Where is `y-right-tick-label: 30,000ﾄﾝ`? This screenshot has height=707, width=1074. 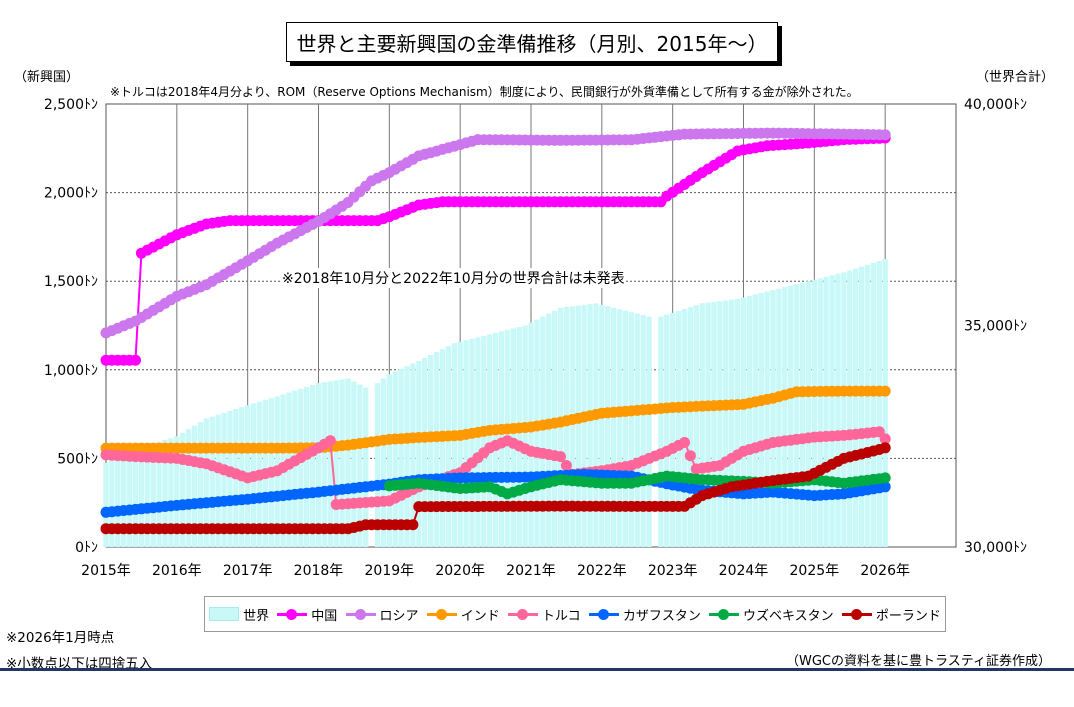
y-right-tick-label: 30,000ﾄﾝ is located at coordinates (995, 548).